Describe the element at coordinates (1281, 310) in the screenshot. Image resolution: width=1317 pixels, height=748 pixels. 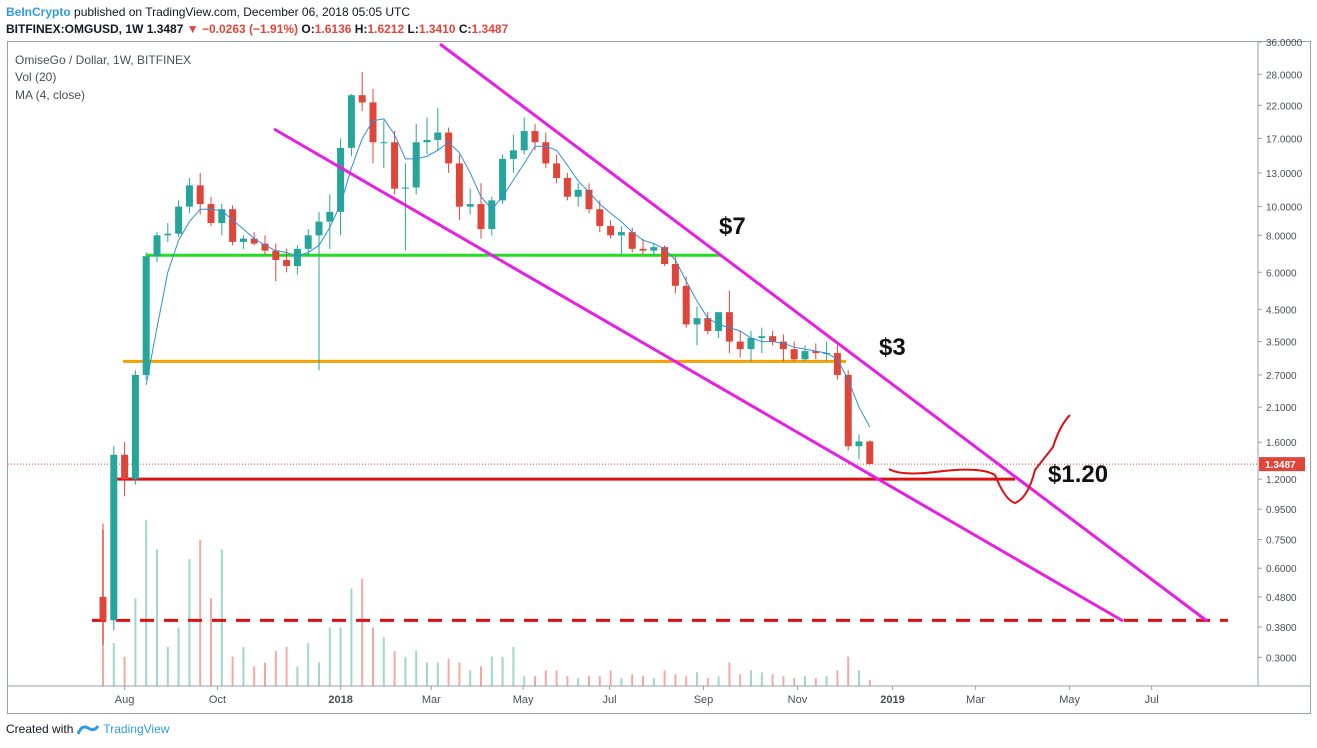
I see `y-tick-label: 4.5000` at that location.